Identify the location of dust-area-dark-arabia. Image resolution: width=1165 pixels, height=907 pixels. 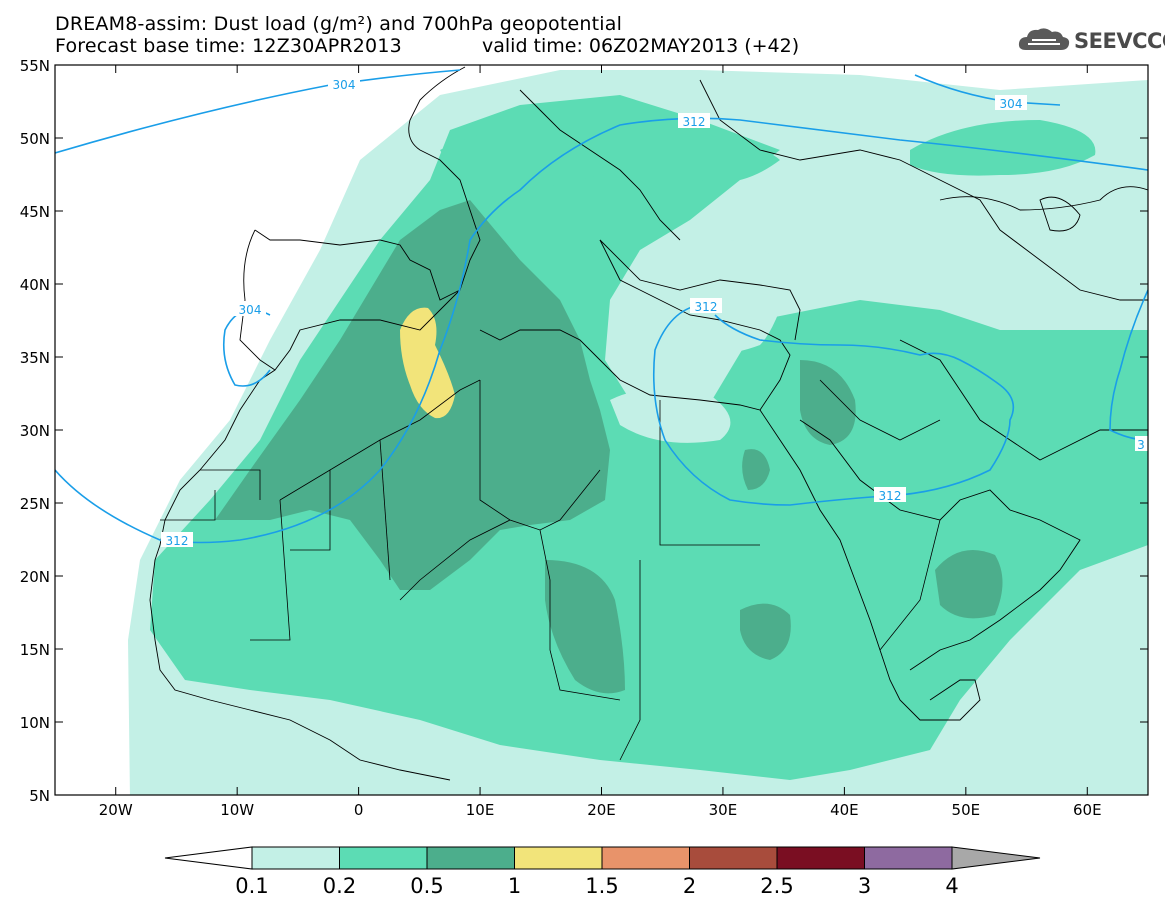
(969, 584).